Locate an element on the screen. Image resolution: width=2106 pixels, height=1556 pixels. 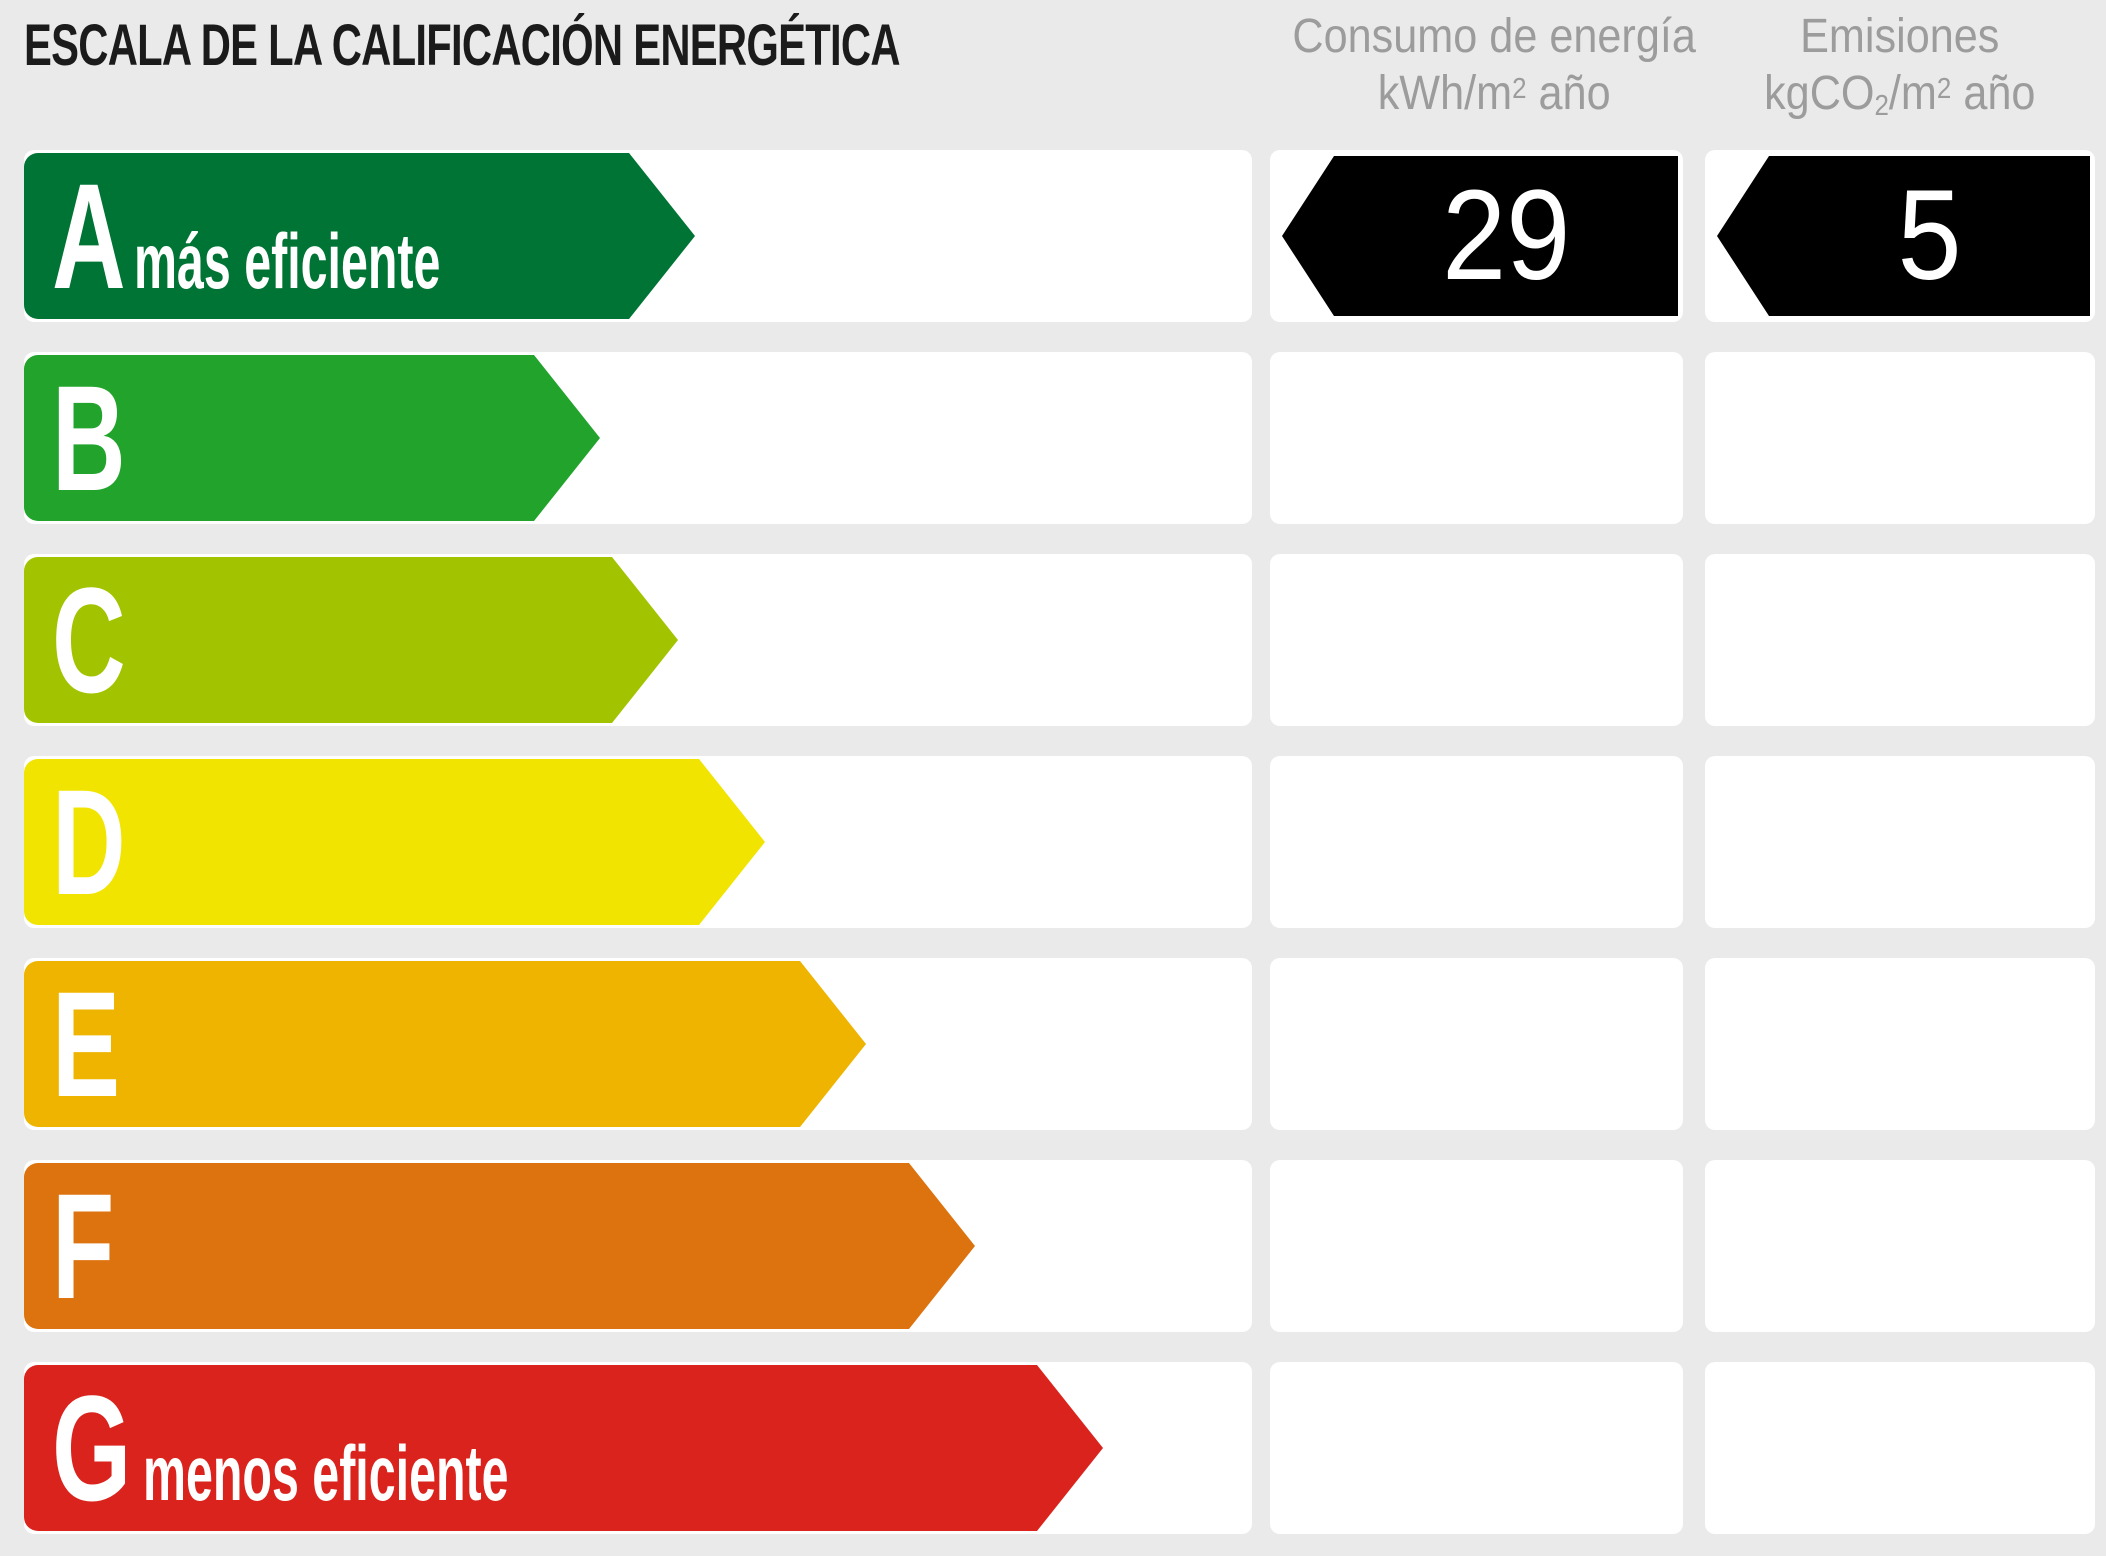
page-title: ESCALA DE LA CALIFICACIÓN ENERGÉTICA is located at coordinates (462, 45).